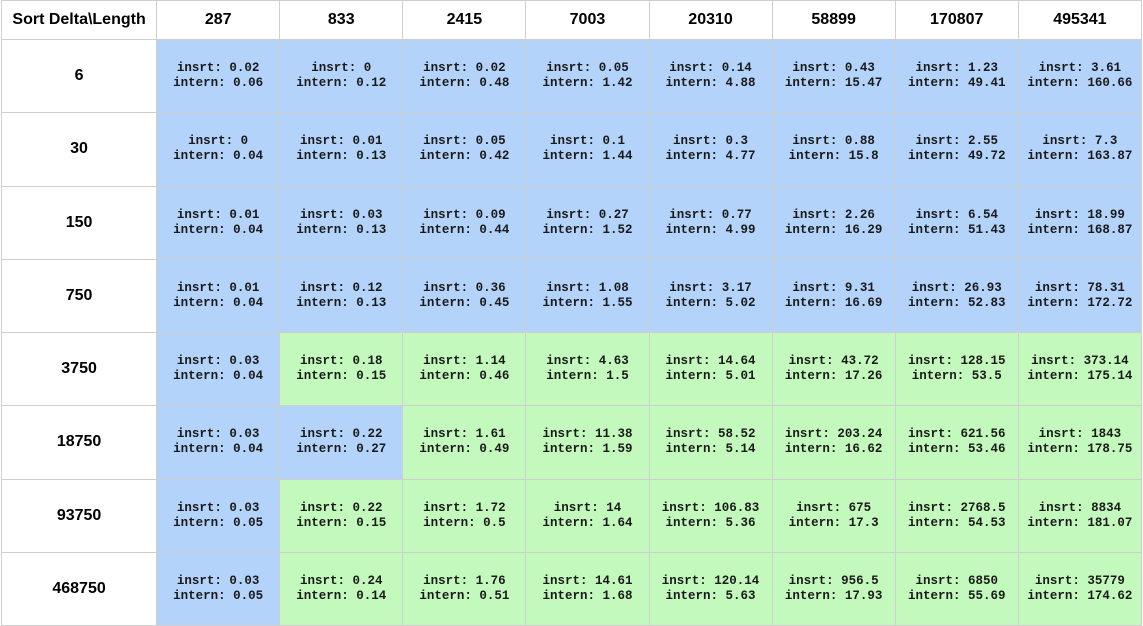 This screenshot has height=626, width=1143. I want to click on intern-line: intern: 0.15, so click(341, 376).